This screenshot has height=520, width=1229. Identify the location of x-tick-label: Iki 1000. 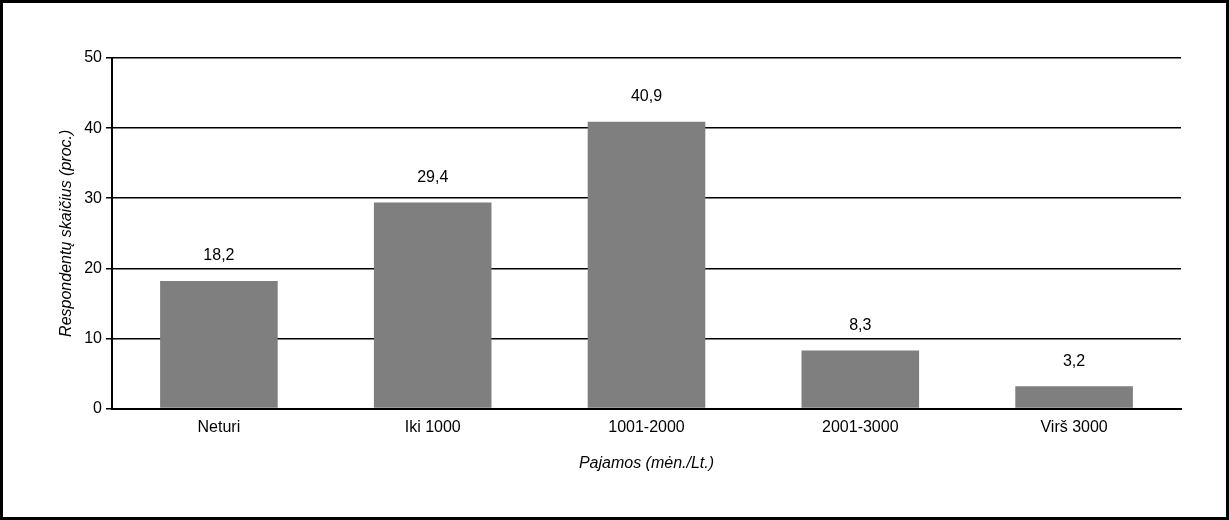
(432, 426).